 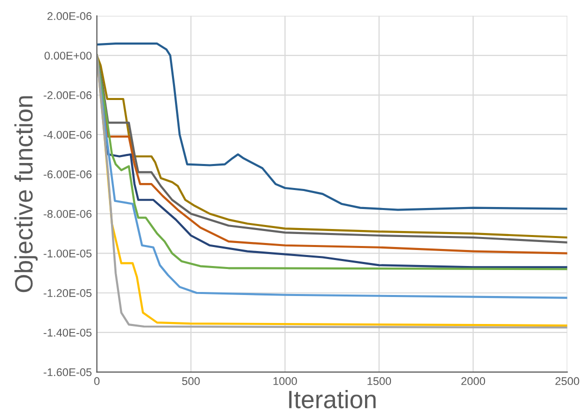 I want to click on y-tick-label: 2.00E-06, so click(x=69, y=16).